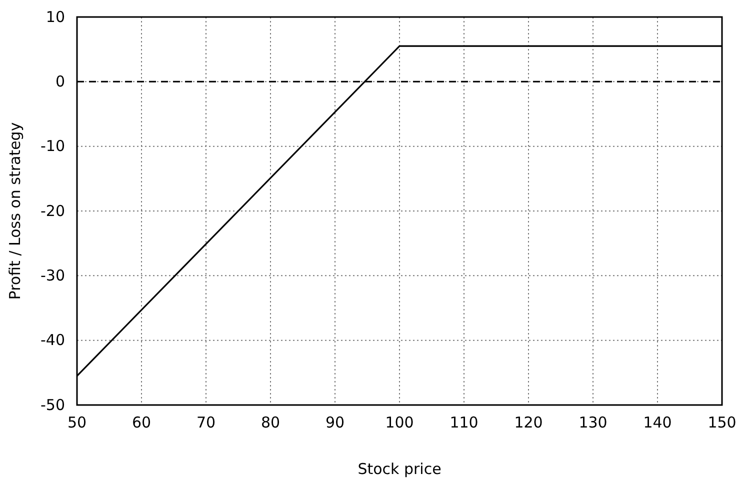 The image size is (742, 482). I want to click on y-axis-title: Profit / Loss on strategy, so click(15, 211).